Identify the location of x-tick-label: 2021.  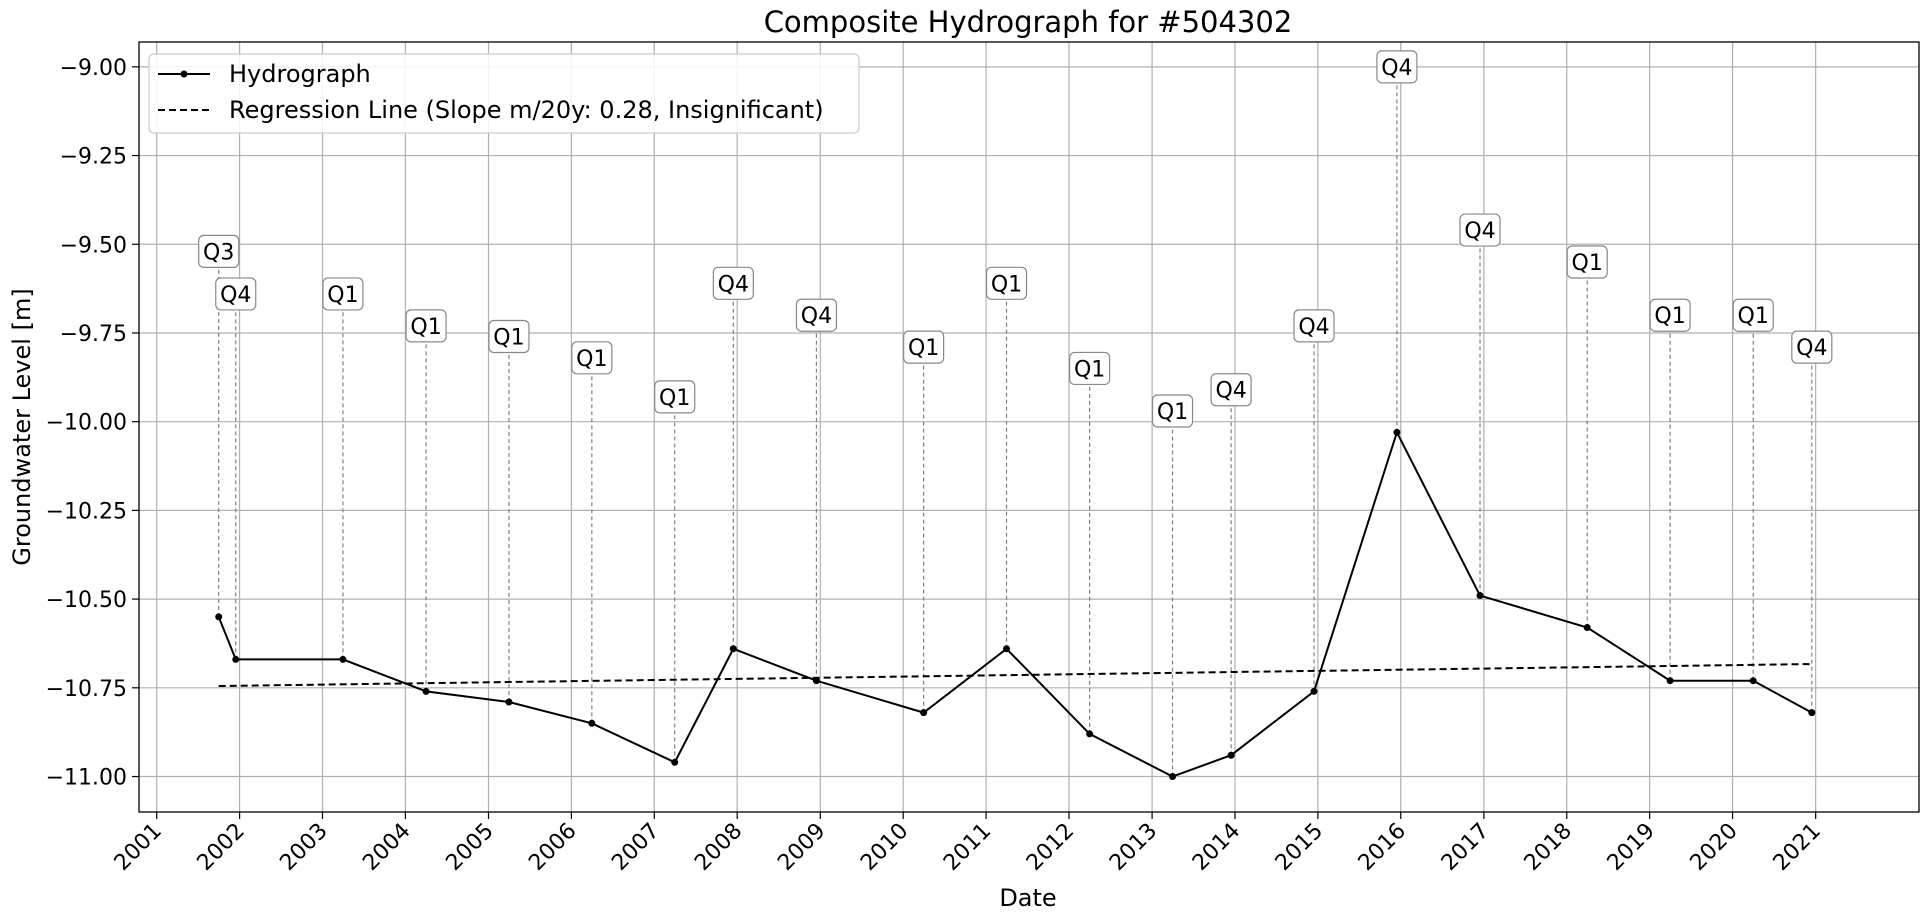
(1797, 847).